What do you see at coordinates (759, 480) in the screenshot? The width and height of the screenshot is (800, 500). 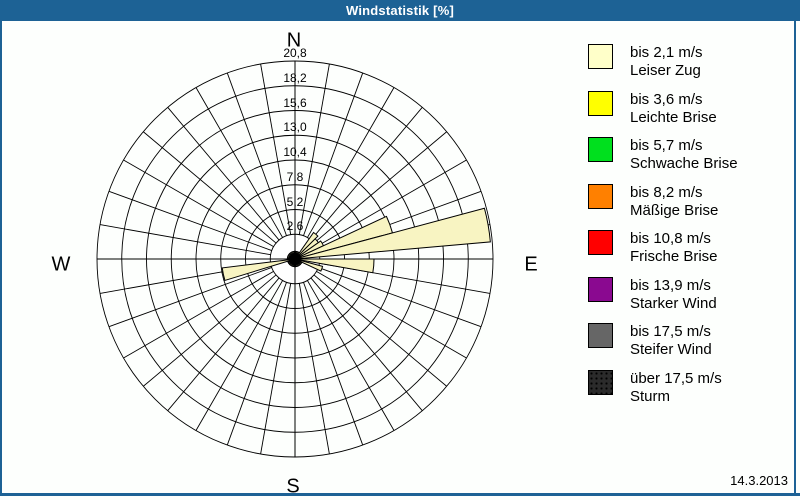 I see `date-label: 14.3.2013` at bounding box center [759, 480].